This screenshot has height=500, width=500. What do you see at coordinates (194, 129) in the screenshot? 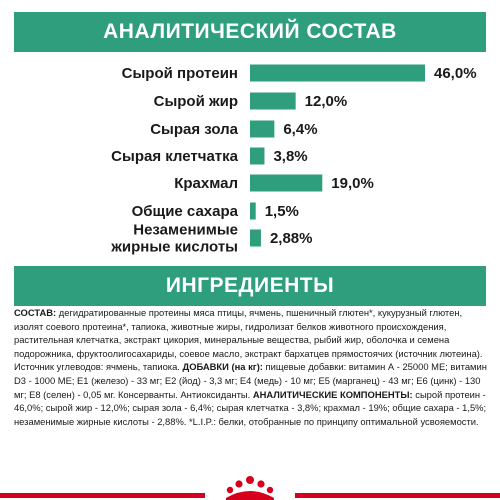
I see `category-label-2: Сырая зола` at bounding box center [194, 129].